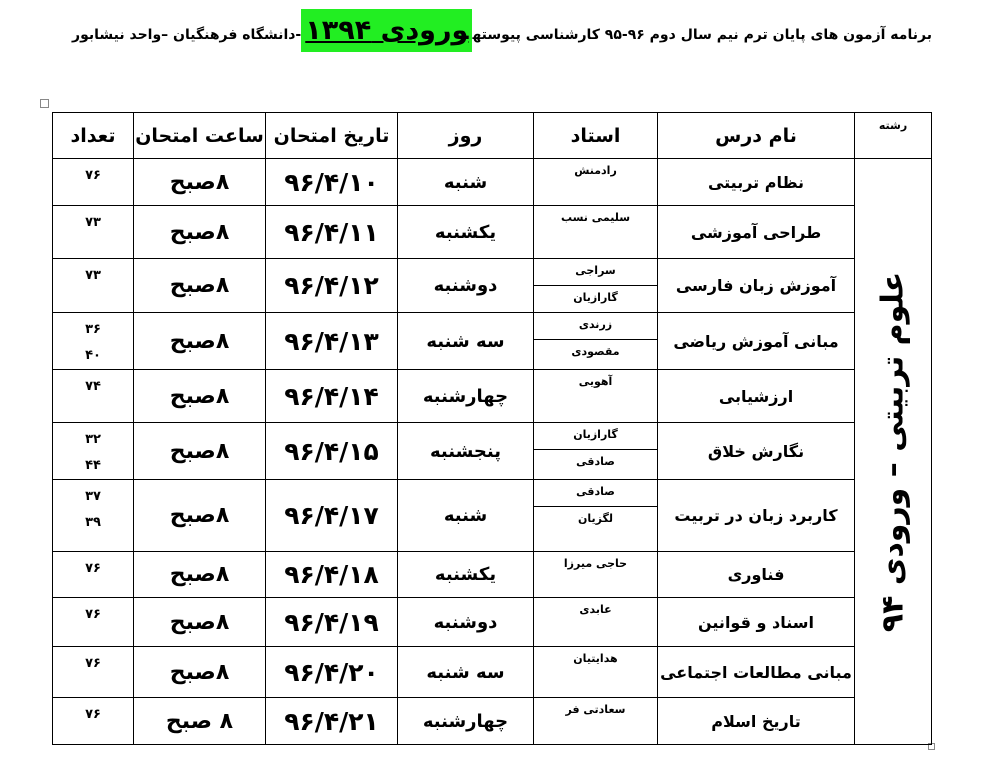 Image resolution: width=1004 pixels, height=761 pixels. What do you see at coordinates (199, 135) in the screenshot?
I see `column-header: ساعت امتحان` at bounding box center [199, 135].